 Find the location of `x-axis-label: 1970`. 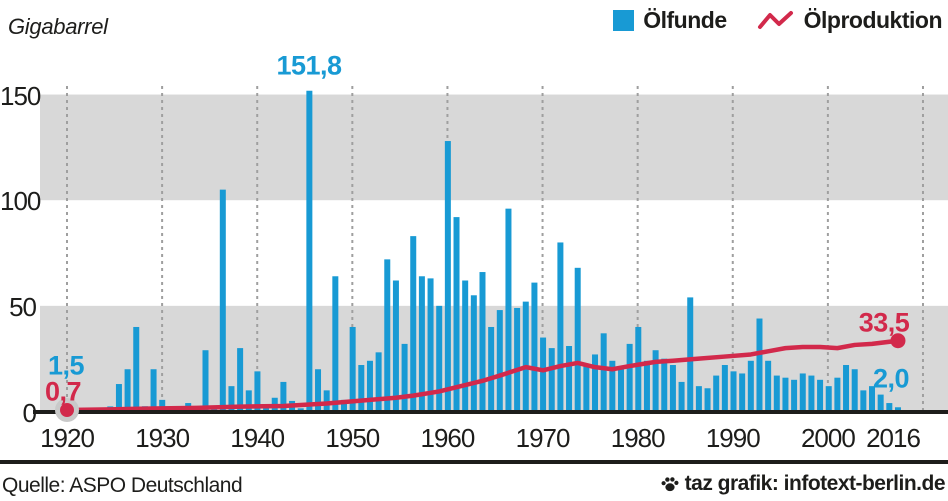

x-axis-label: 1970 is located at coordinates (543, 438).